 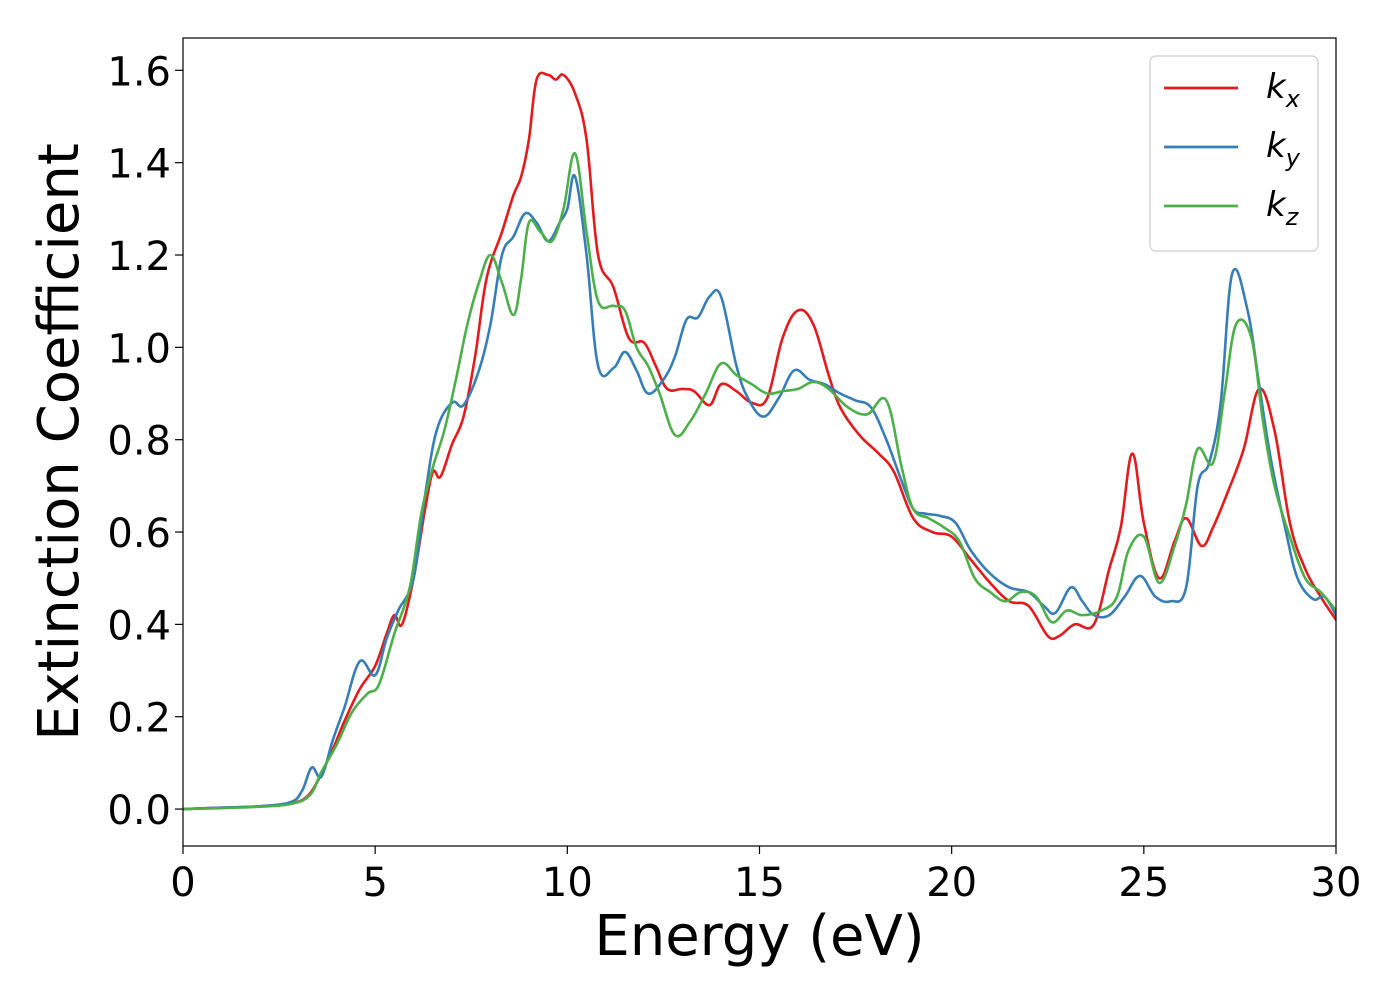 I want to click on x-axis: 0 5 10 15 20 25 30, so click(x=765, y=876).